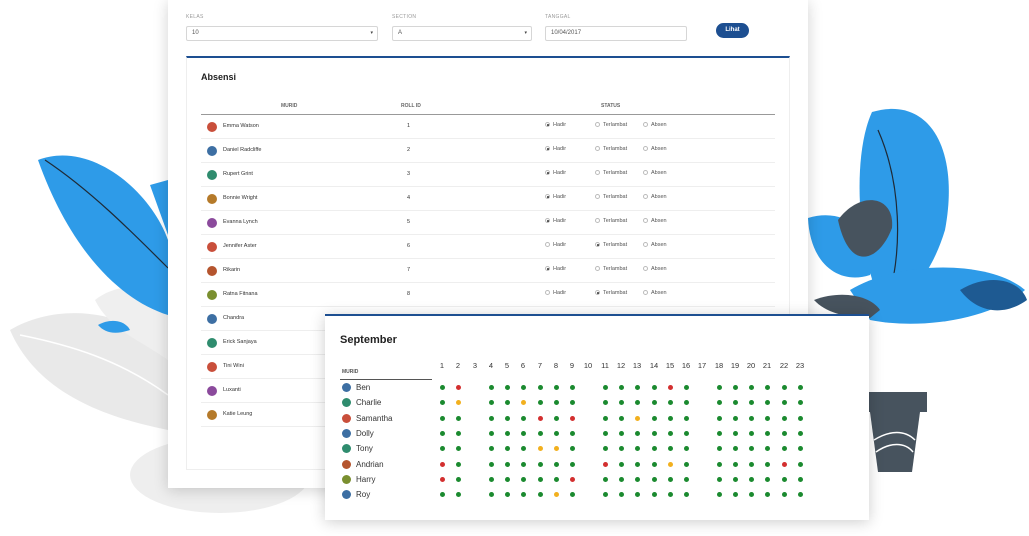 The height and width of the screenshot is (536, 1029). What do you see at coordinates (488, 271) in the screenshot?
I see `table-row: Rikarin 7 Hadir Terlambat Absen` at bounding box center [488, 271].